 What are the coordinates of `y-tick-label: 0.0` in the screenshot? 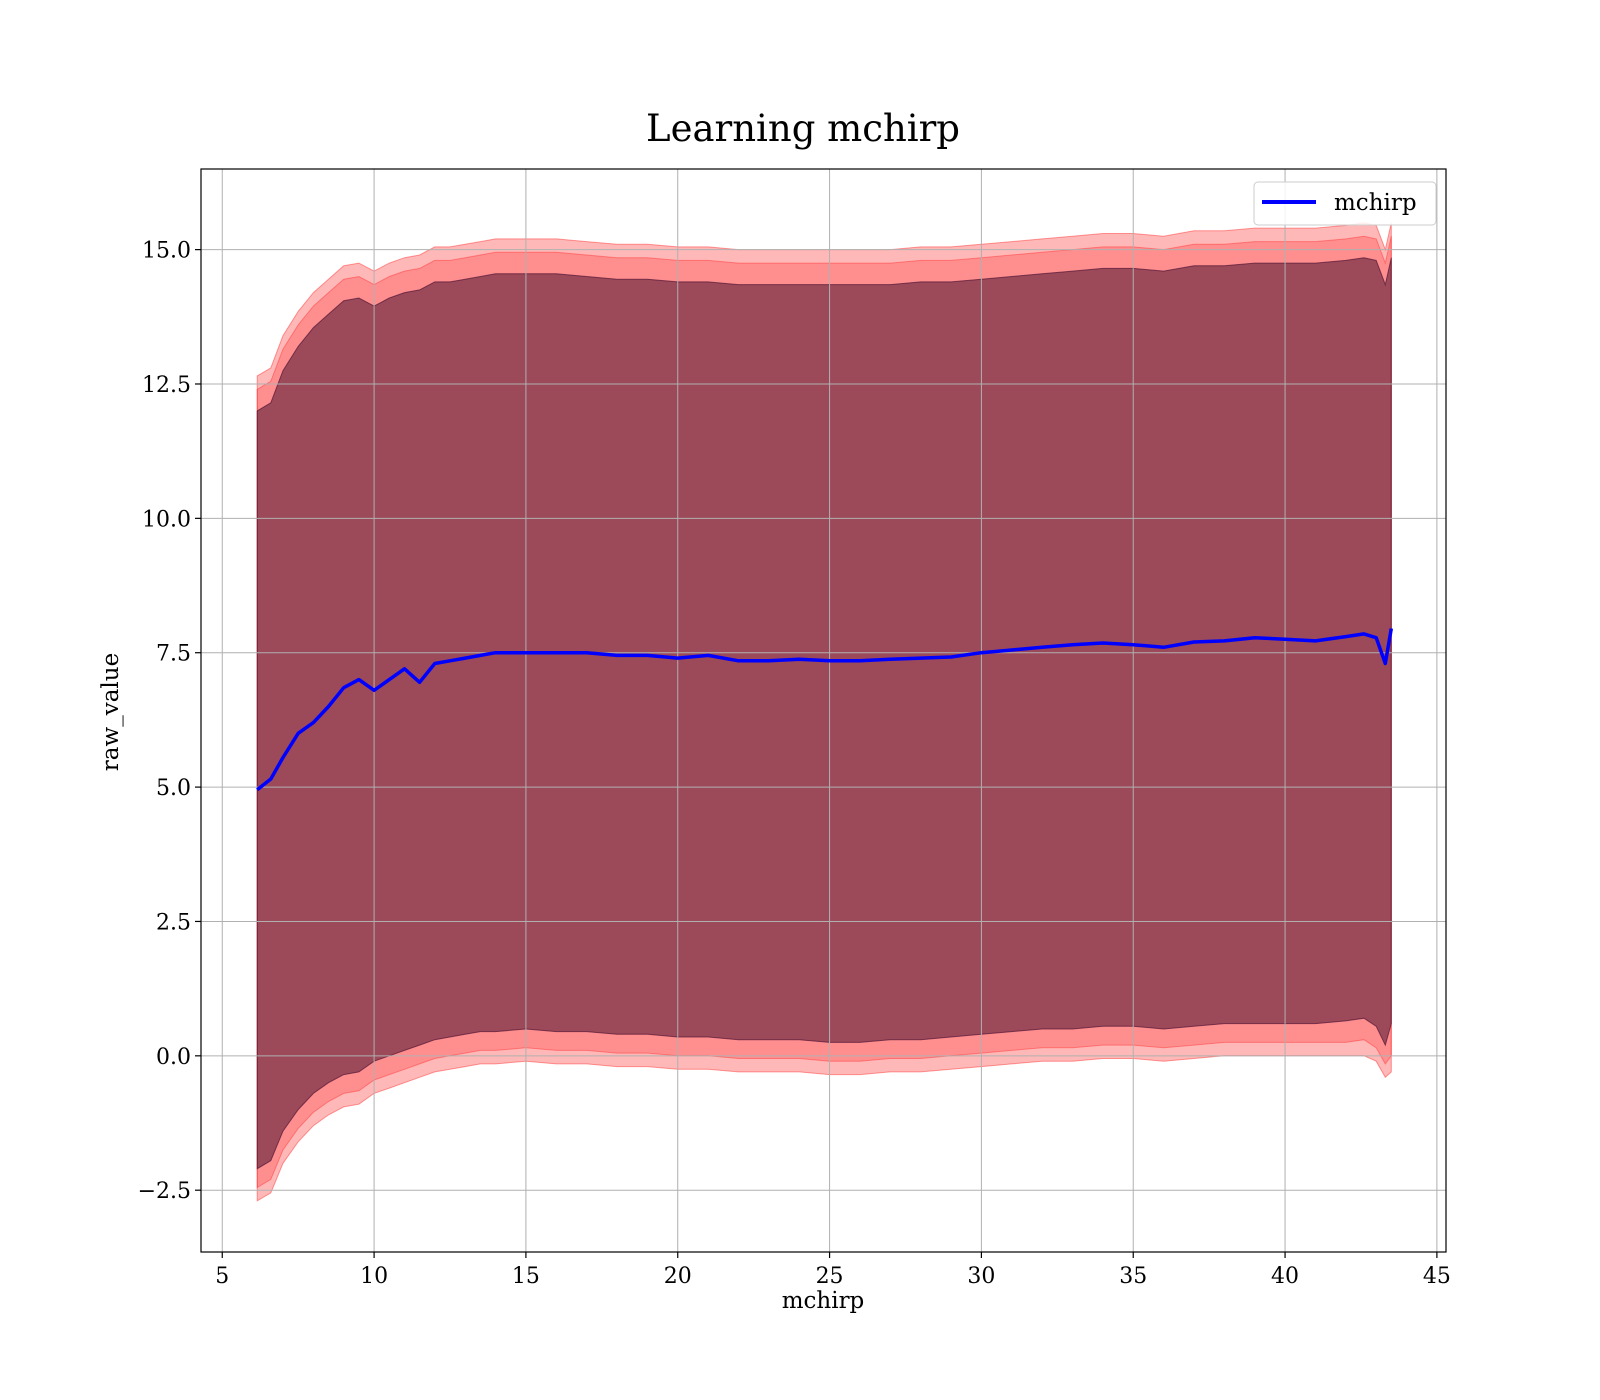 It's located at (173, 1057).